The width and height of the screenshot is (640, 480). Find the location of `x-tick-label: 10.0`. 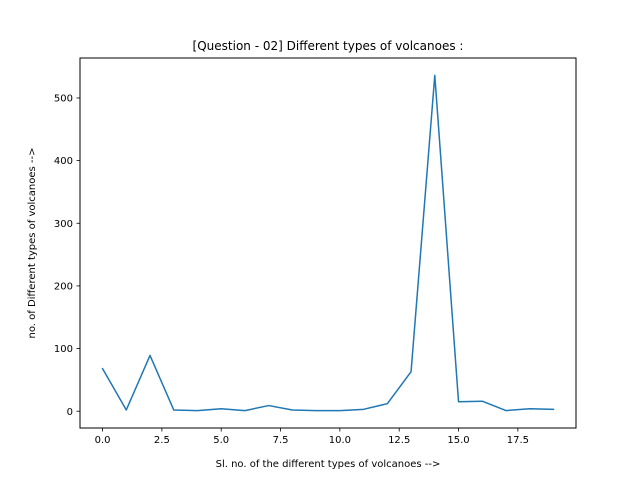

x-tick-label: 10.0 is located at coordinates (340, 440).